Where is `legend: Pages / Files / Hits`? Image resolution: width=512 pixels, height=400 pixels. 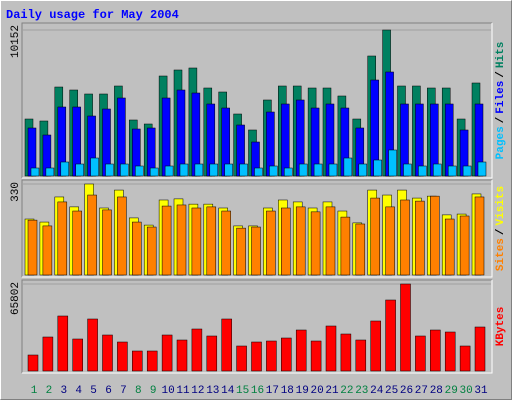
legend: Pages / Files / Hits is located at coordinates (501, 101).